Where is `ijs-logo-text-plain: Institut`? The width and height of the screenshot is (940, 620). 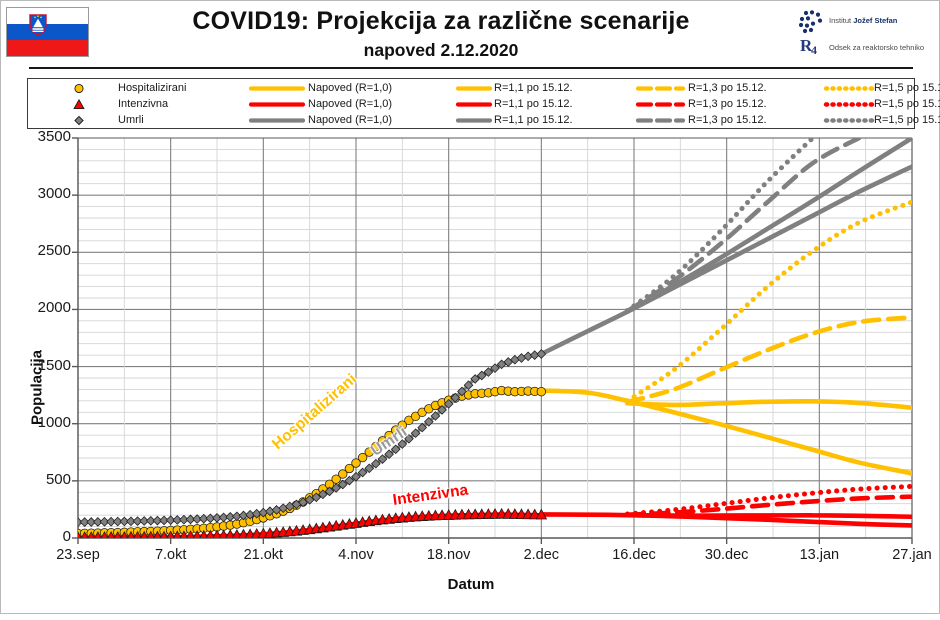 ijs-logo-text-plain: Institut is located at coordinates (841, 20).